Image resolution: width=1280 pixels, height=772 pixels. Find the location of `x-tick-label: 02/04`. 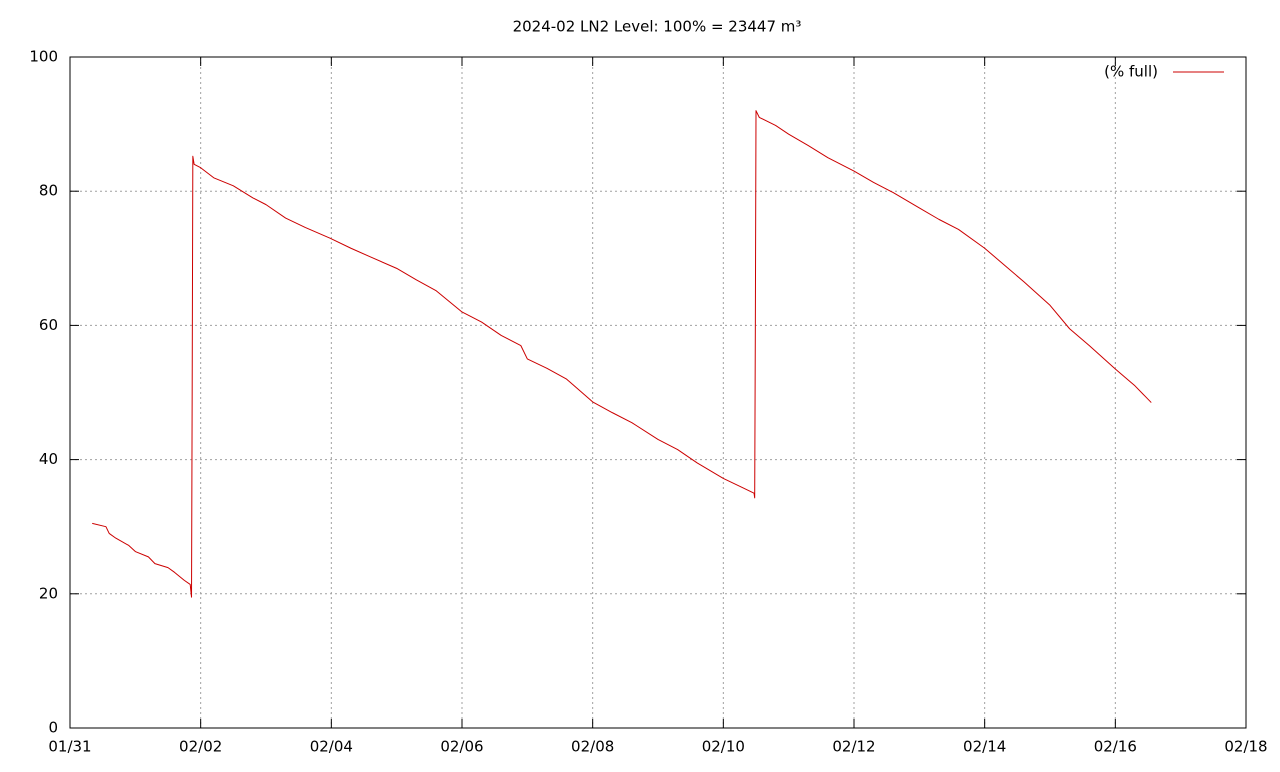

x-tick-label: 02/04 is located at coordinates (331, 747).